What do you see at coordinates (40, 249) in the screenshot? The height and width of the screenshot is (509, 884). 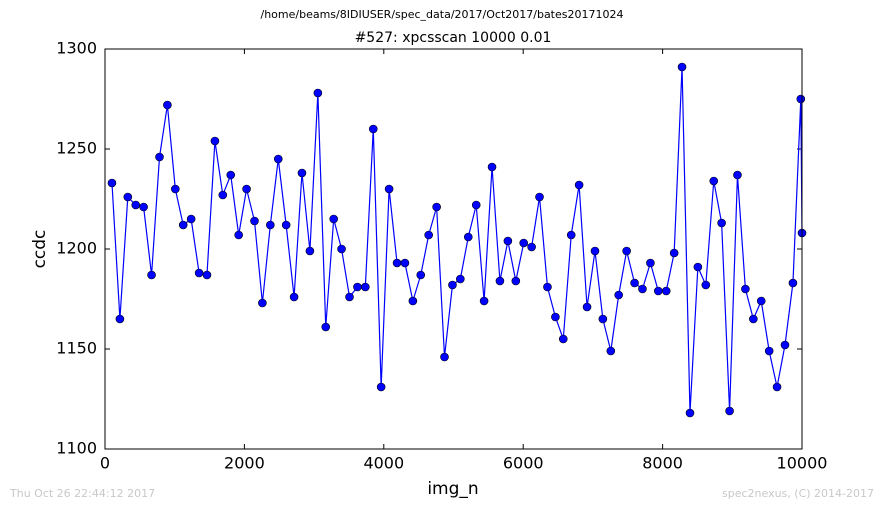 I see `y-axis-label: ccdc` at bounding box center [40, 249].